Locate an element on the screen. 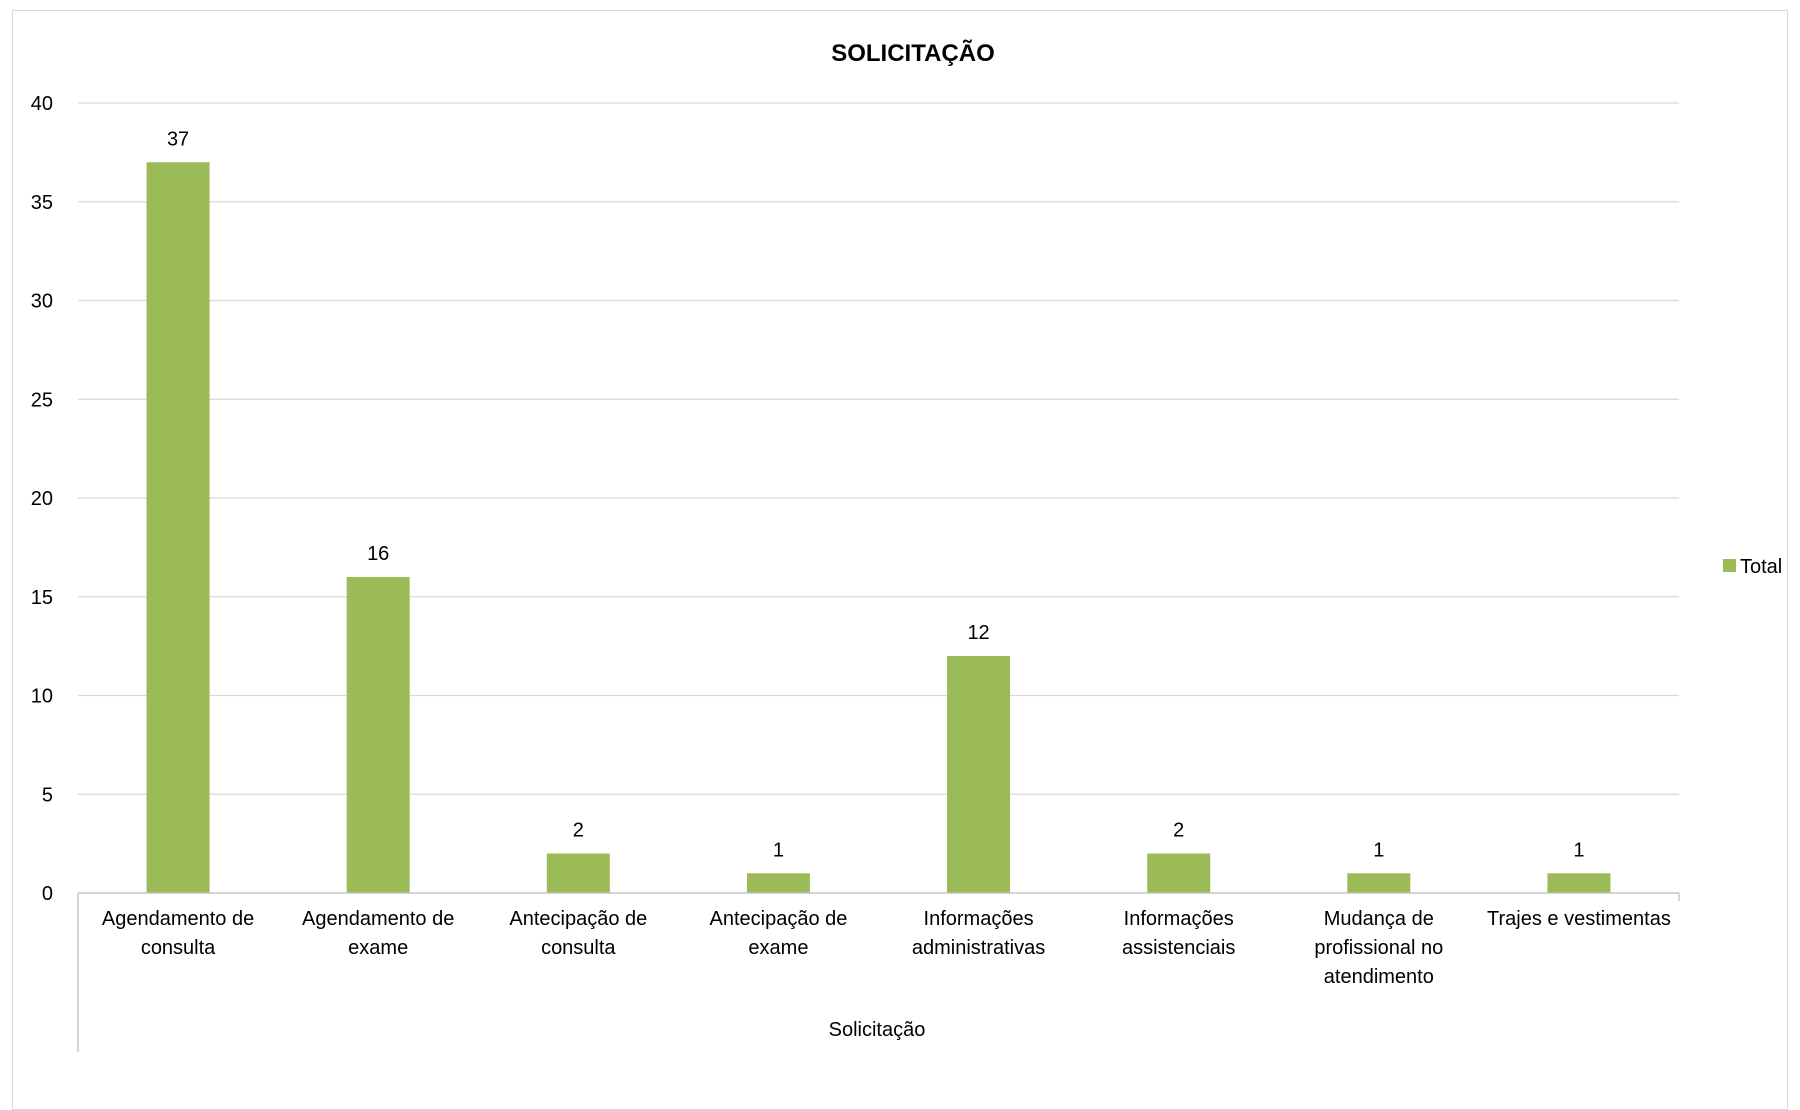 This screenshot has width=1800, height=1110. x-category-line: atendimento is located at coordinates (1379, 977).